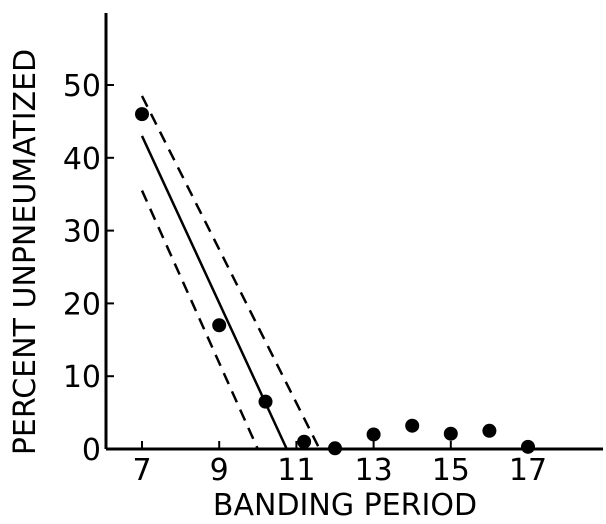 The height and width of the screenshot is (524, 606). Describe the element at coordinates (82, 304) in the screenshot. I see `y-tick-label: 20` at that location.